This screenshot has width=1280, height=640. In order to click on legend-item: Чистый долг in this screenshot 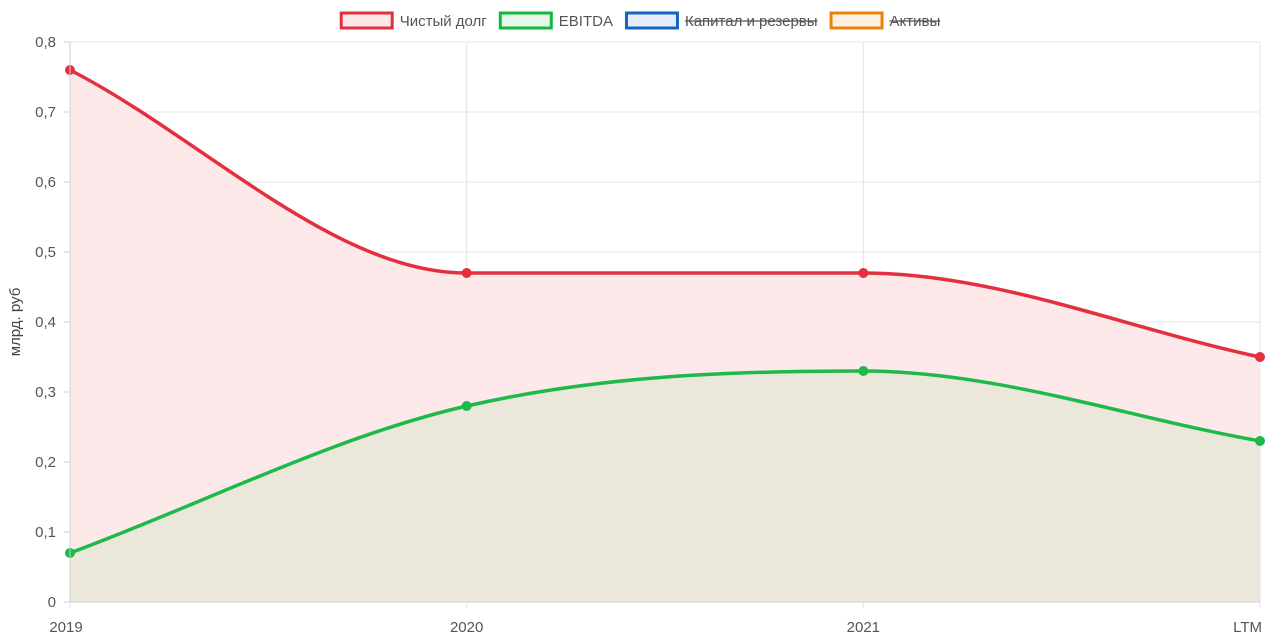, I will do `click(413, 20)`.